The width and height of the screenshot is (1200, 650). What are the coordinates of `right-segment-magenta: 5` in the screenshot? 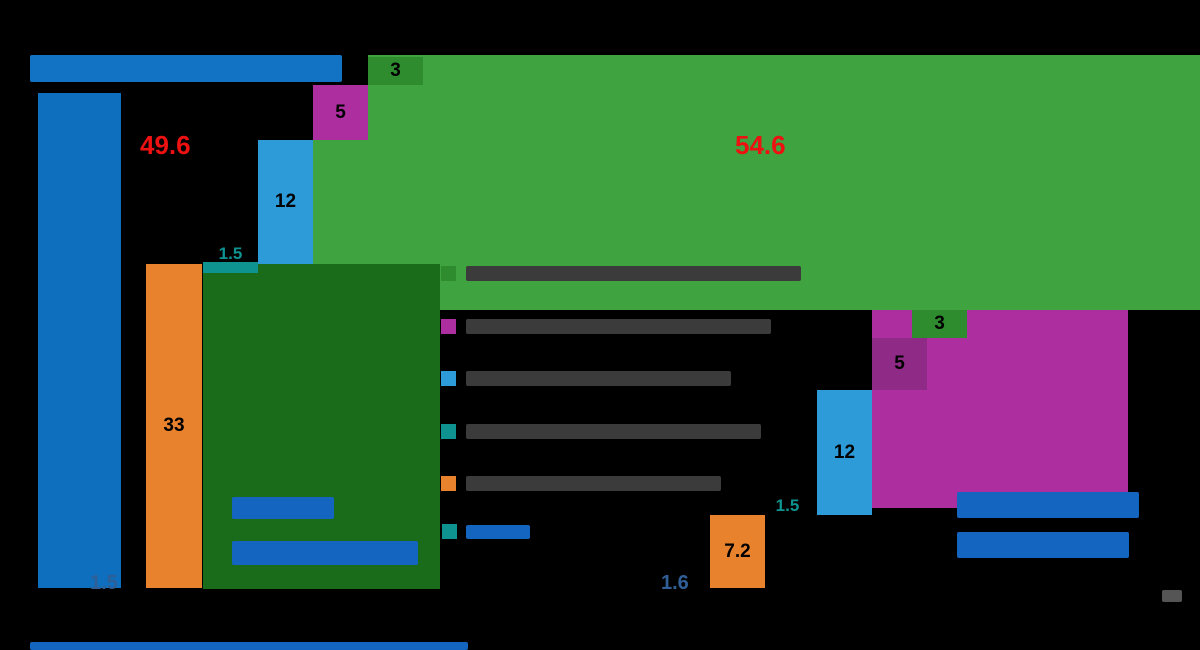 It's located at (899, 364).